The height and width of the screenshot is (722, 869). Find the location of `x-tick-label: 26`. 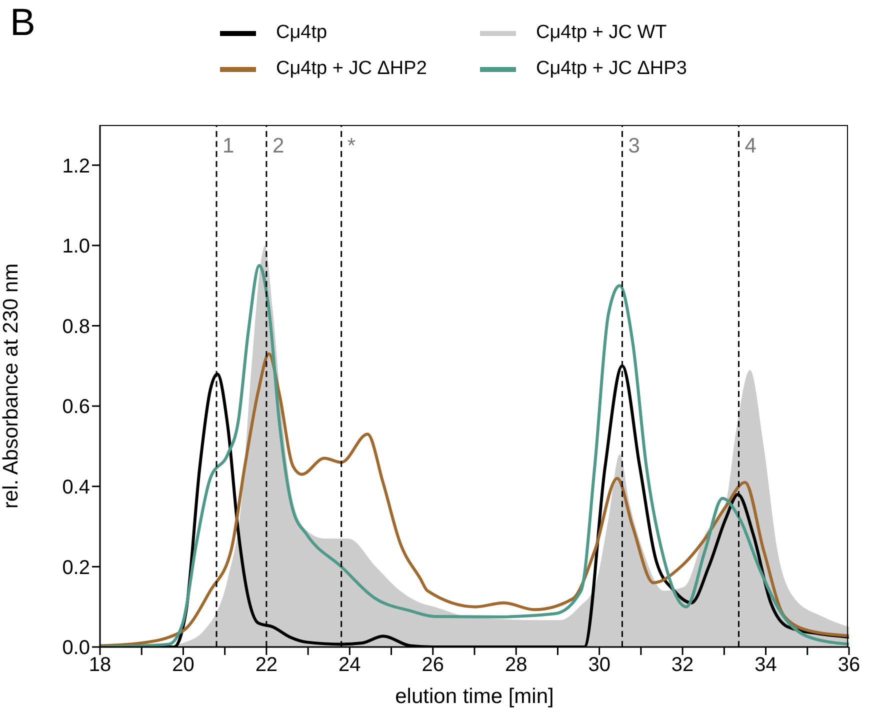

x-tick-label: 26 is located at coordinates (433, 665).